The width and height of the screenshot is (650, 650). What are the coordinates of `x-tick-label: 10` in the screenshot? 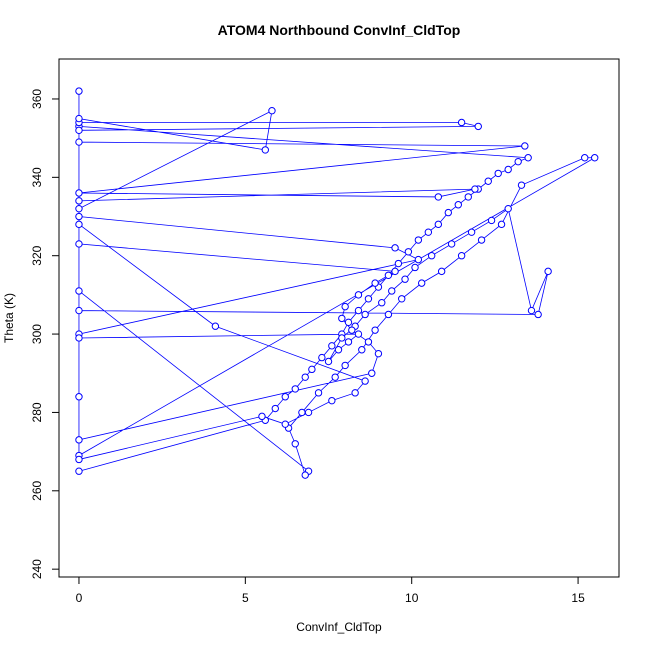 It's located at (412, 598).